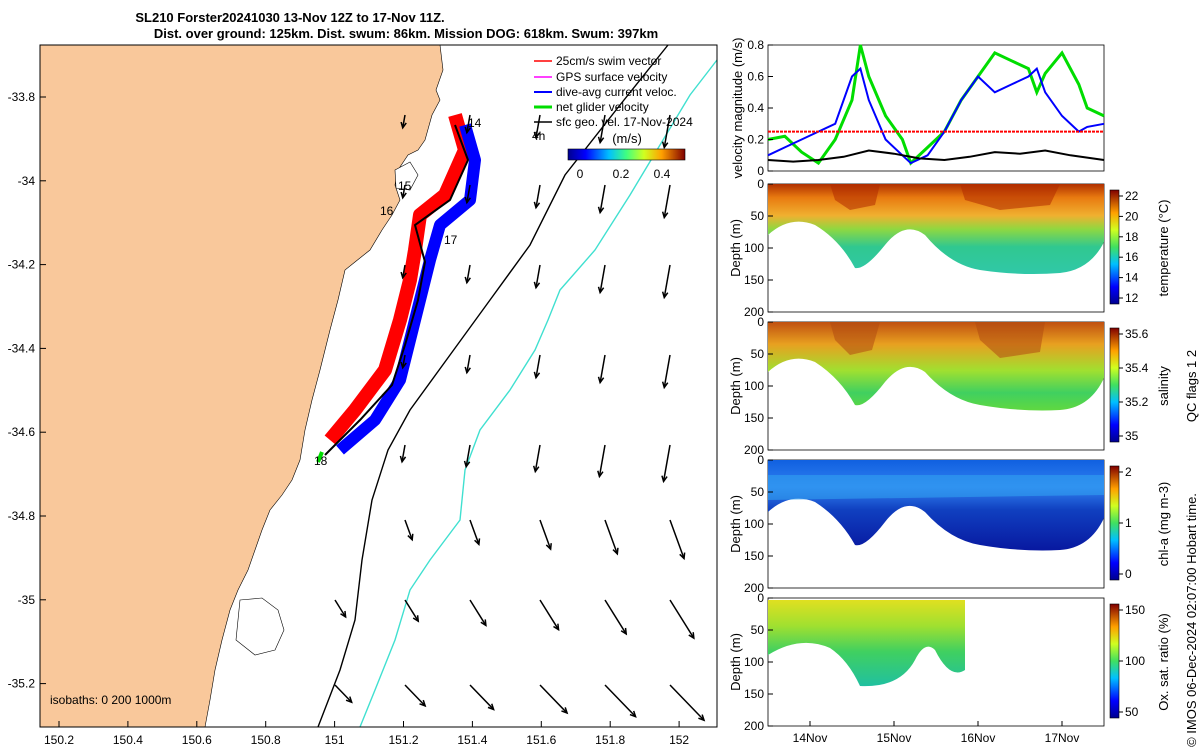  Describe the element at coordinates (110, 700) in the screenshot. I see `isobaths-label: isobaths: 0 200 1000m` at that location.